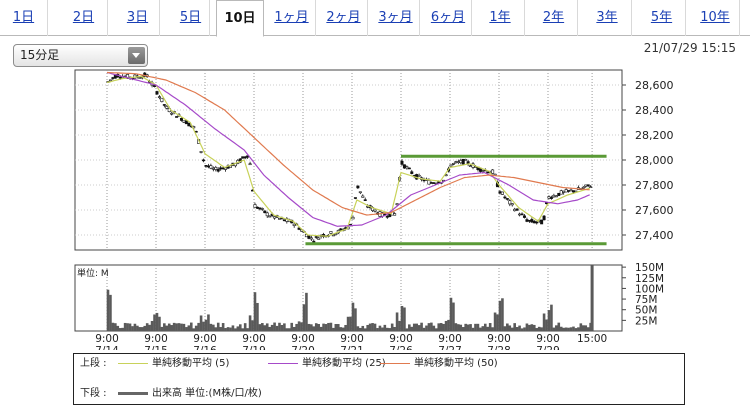 This screenshot has height=409, width=750. Describe the element at coordinates (173, 364) in the screenshot. I see `legend-item-ma5: 単純移動平均 (5)` at that location.